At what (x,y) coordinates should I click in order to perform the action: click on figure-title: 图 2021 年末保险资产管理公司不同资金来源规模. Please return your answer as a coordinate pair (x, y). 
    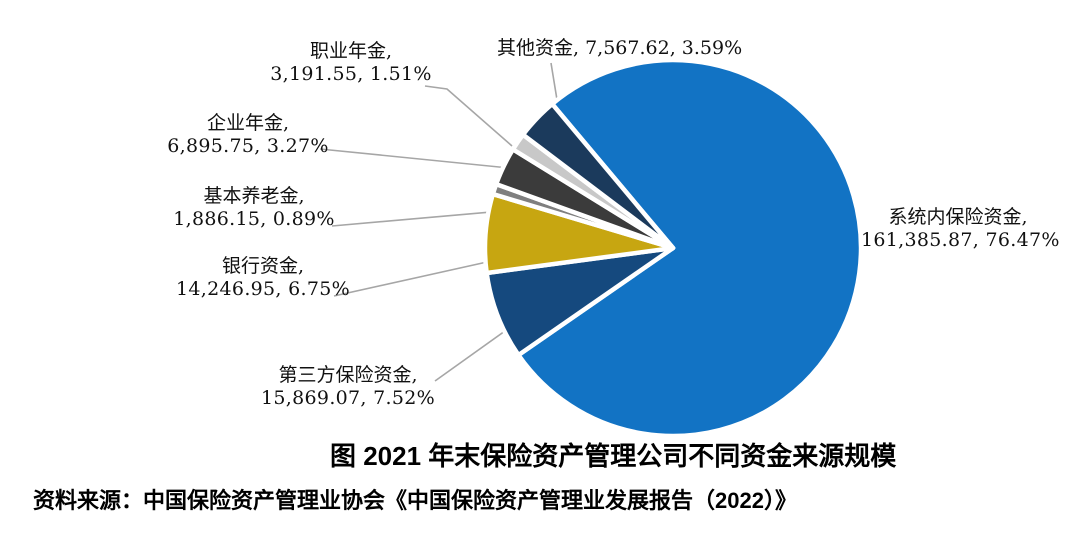
    Looking at the image, I should click on (613, 456).